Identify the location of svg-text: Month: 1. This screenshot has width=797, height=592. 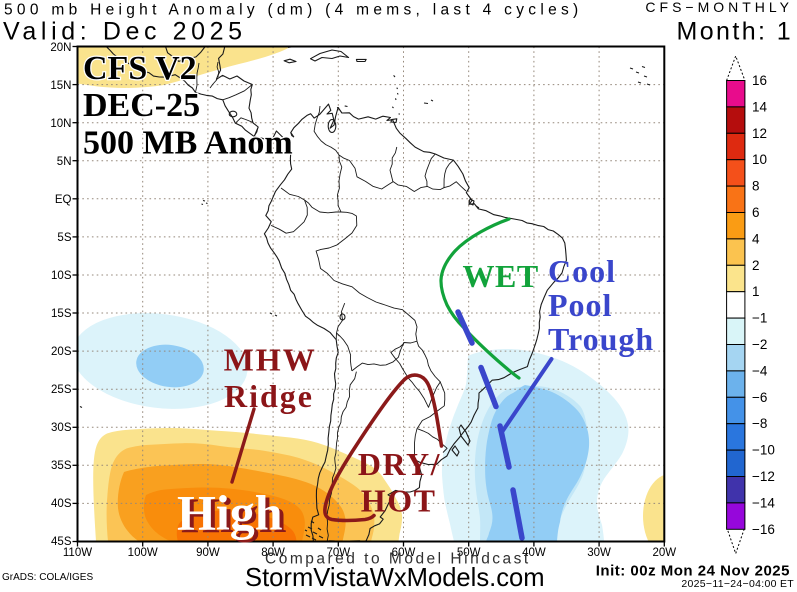
(735, 32).